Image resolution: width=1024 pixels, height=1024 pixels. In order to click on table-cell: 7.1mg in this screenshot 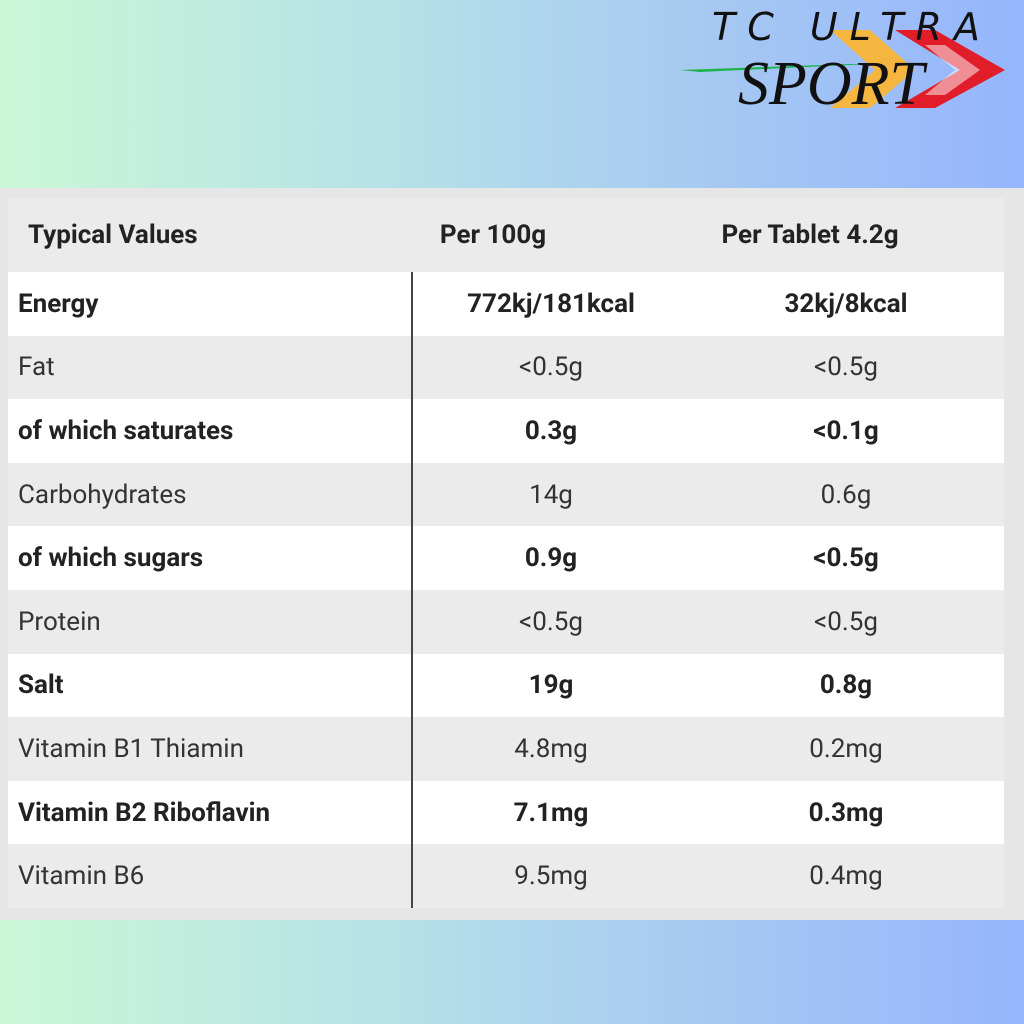, I will do `click(551, 812)`.